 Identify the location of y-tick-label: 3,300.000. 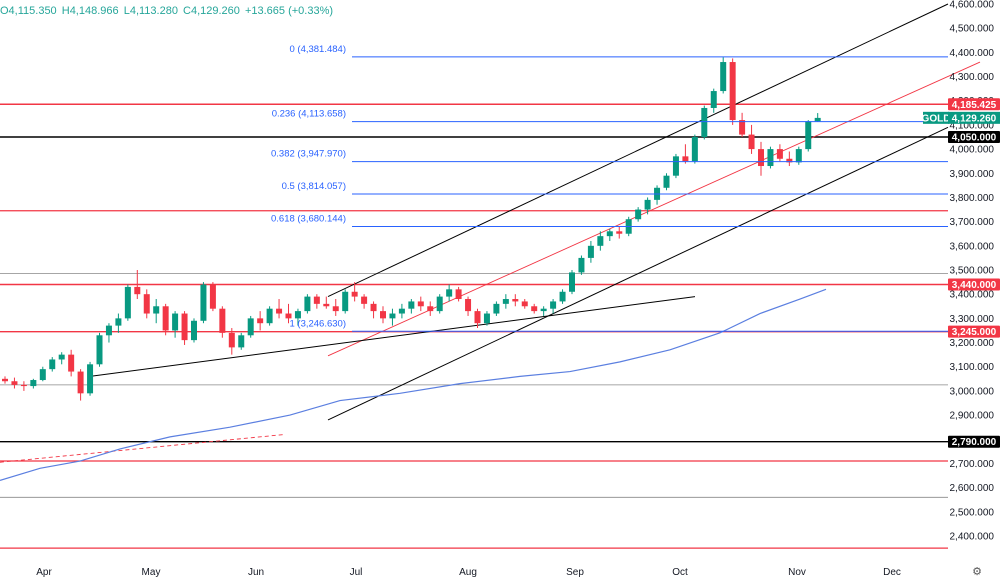
(972, 319).